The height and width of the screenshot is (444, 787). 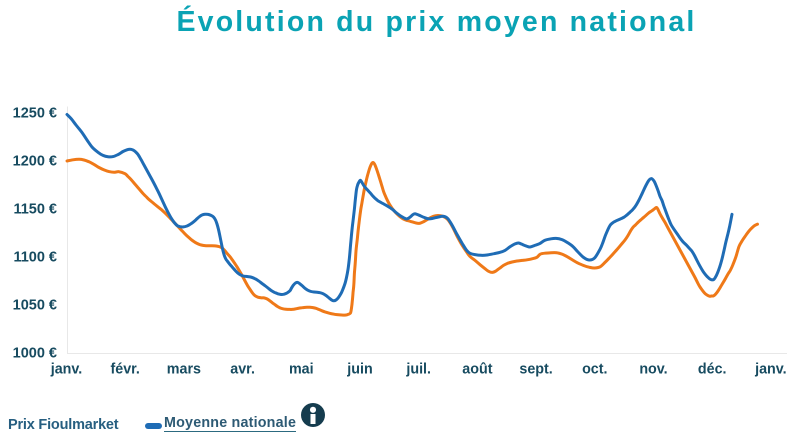 What do you see at coordinates (184, 370) in the screenshot?
I see `svg-text: mars` at bounding box center [184, 370].